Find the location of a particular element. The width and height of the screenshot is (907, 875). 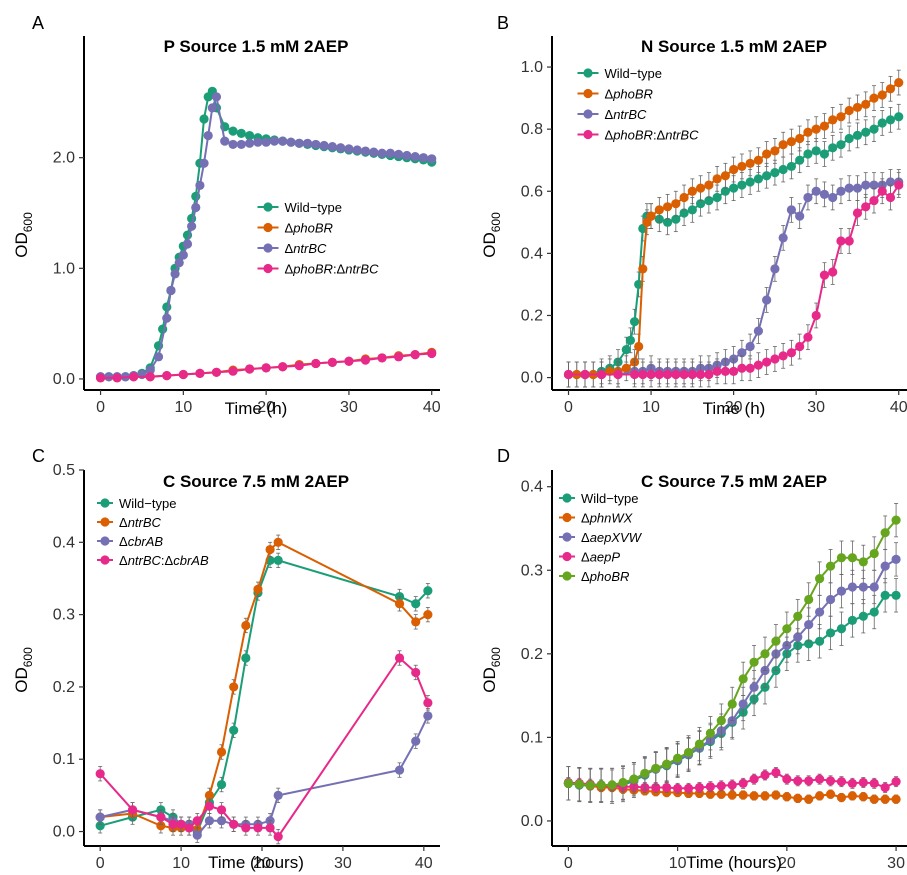

series-orange is located at coordinates (264, 685).